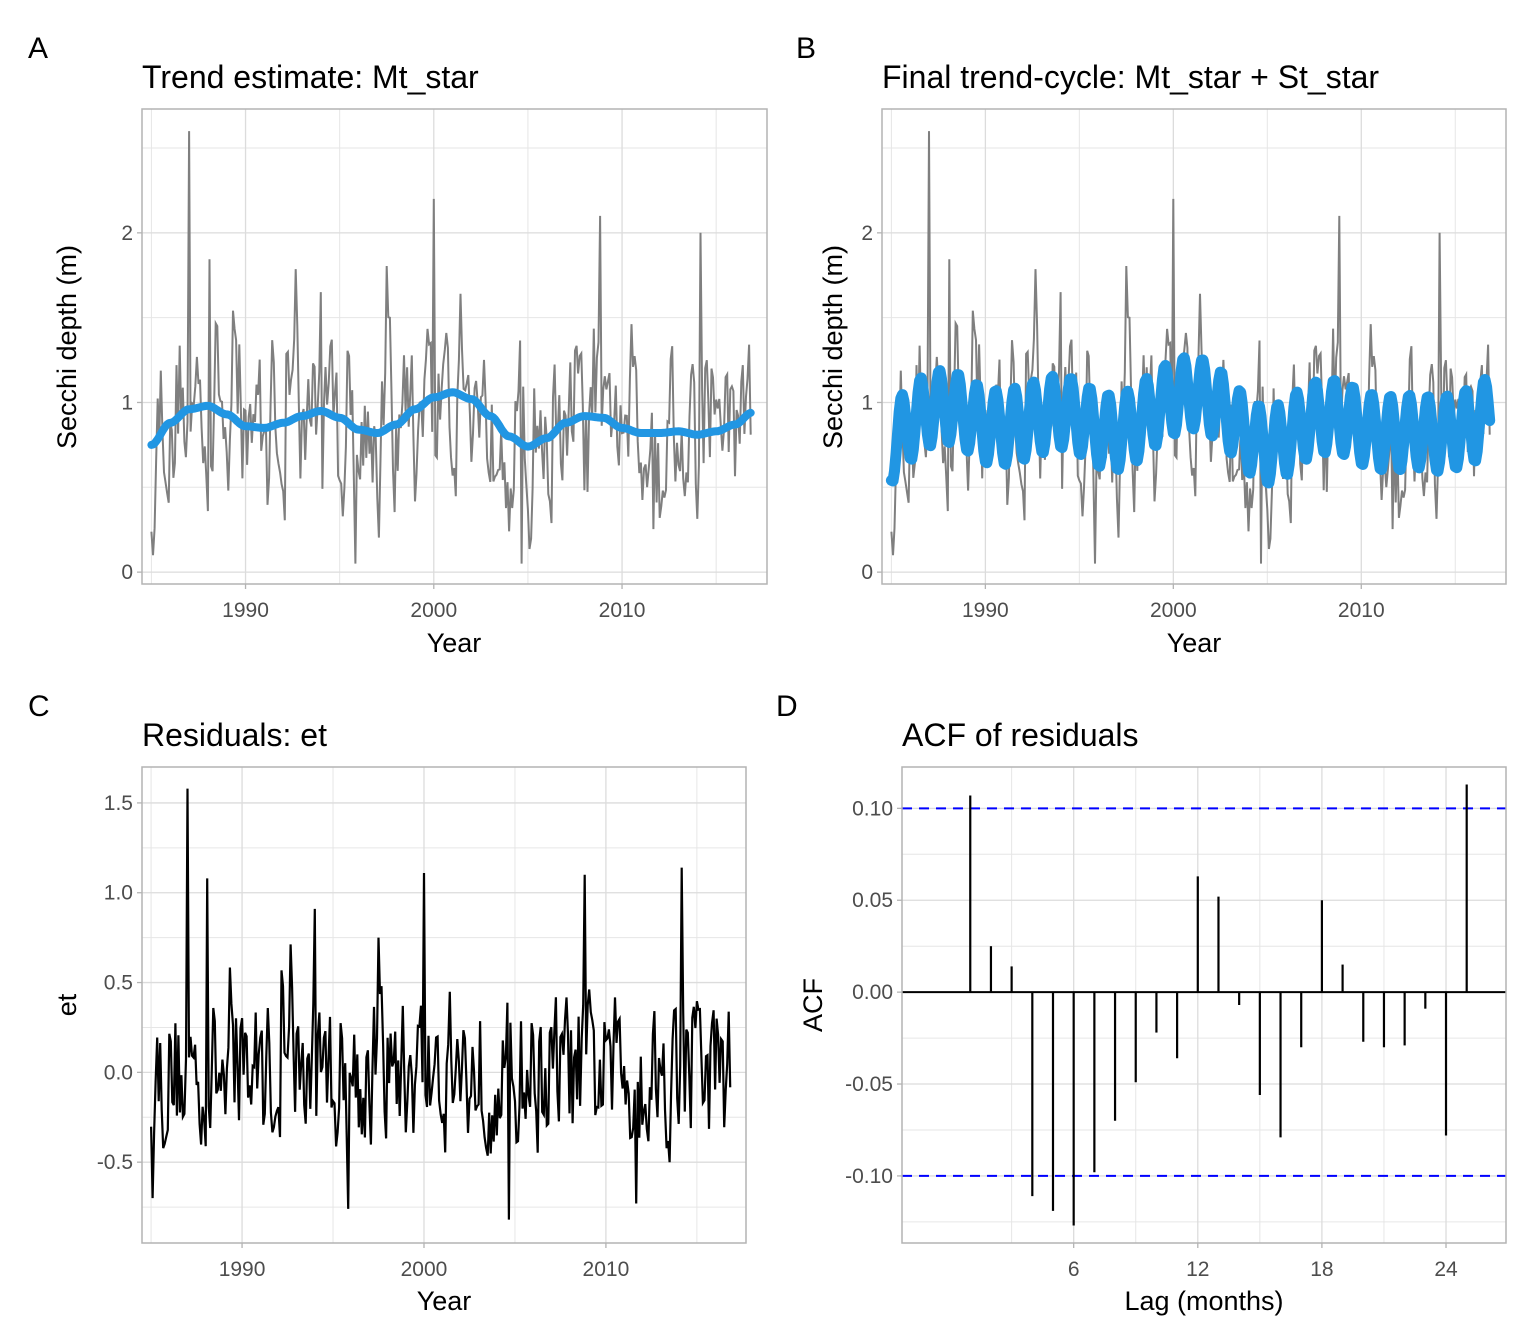 Image resolution: width=1536 pixels, height=1344 pixels. I want to click on residual-line, so click(441, 1004).